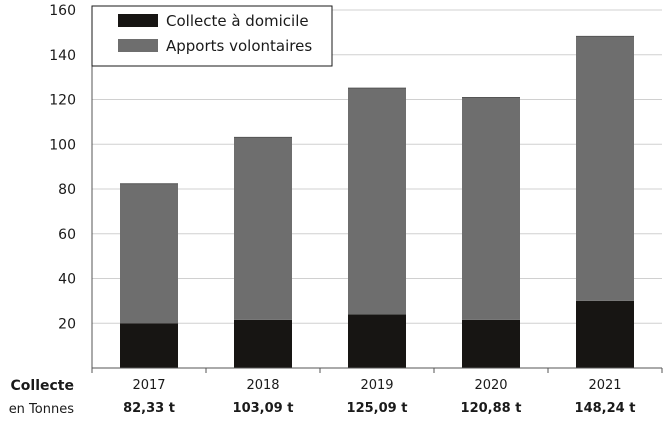 The width and height of the screenshot is (664, 421). I want to click on total-value-2019: 125,09 t, so click(377, 408).